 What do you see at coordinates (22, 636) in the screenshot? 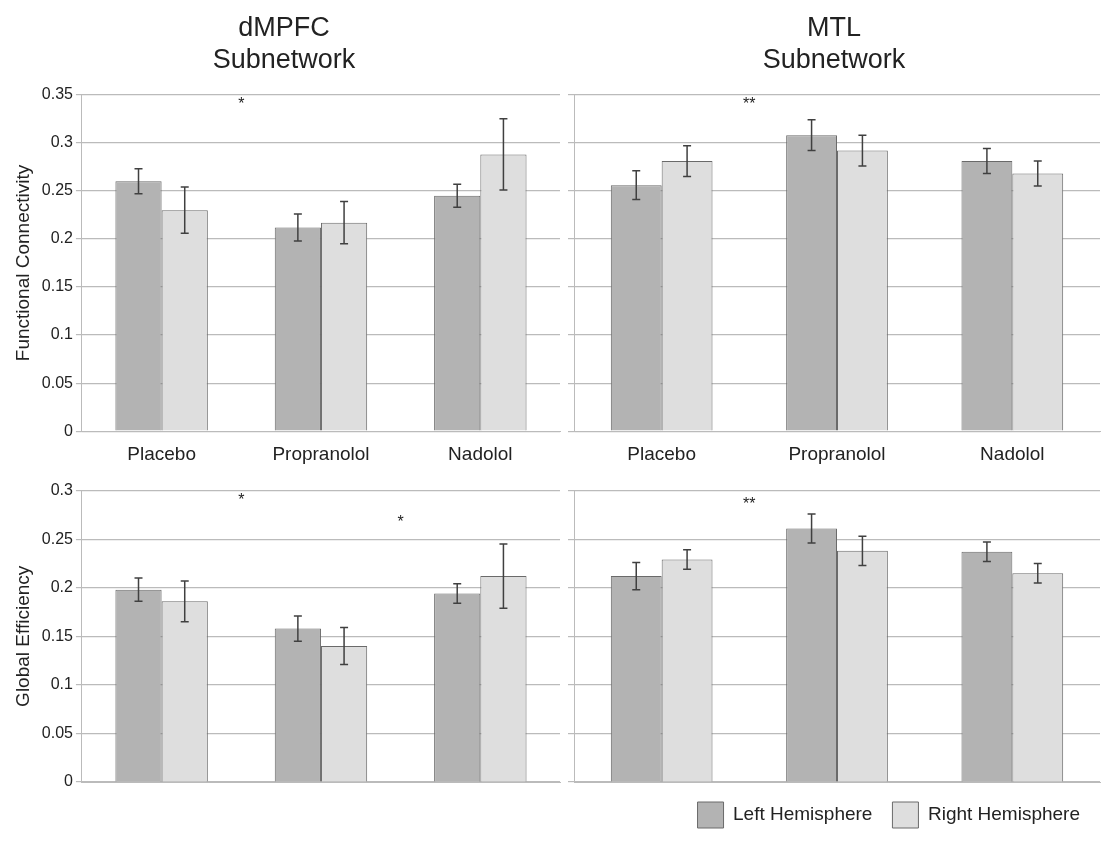
I see `y-axis-title: Global Efficiency` at bounding box center [22, 636].